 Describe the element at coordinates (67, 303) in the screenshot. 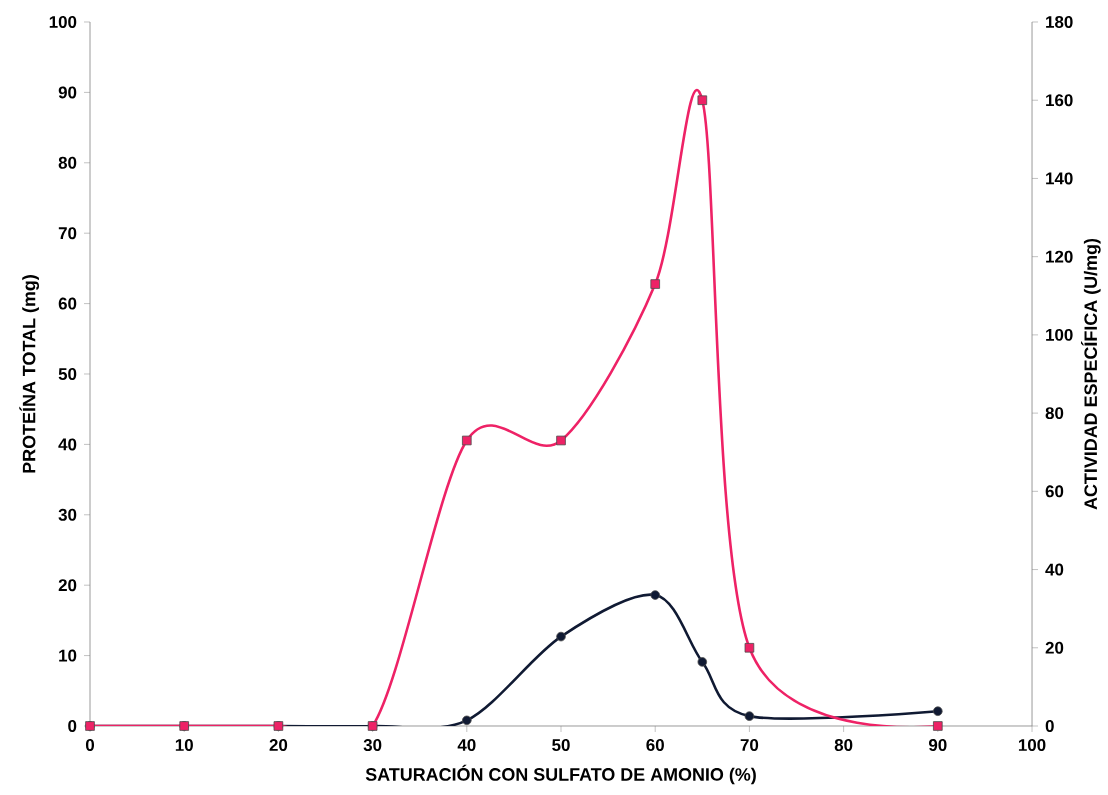

I see `y-tick-label: 60` at that location.